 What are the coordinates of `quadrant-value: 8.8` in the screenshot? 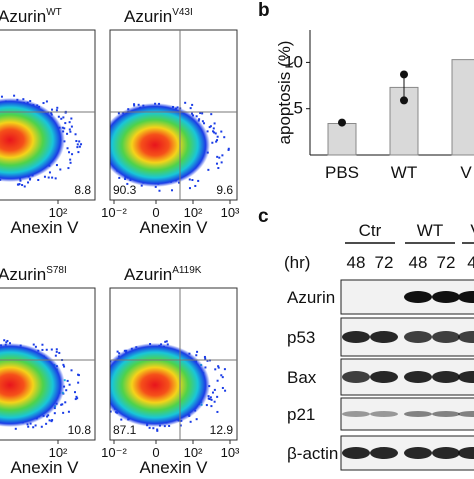 It's located at (82, 190).